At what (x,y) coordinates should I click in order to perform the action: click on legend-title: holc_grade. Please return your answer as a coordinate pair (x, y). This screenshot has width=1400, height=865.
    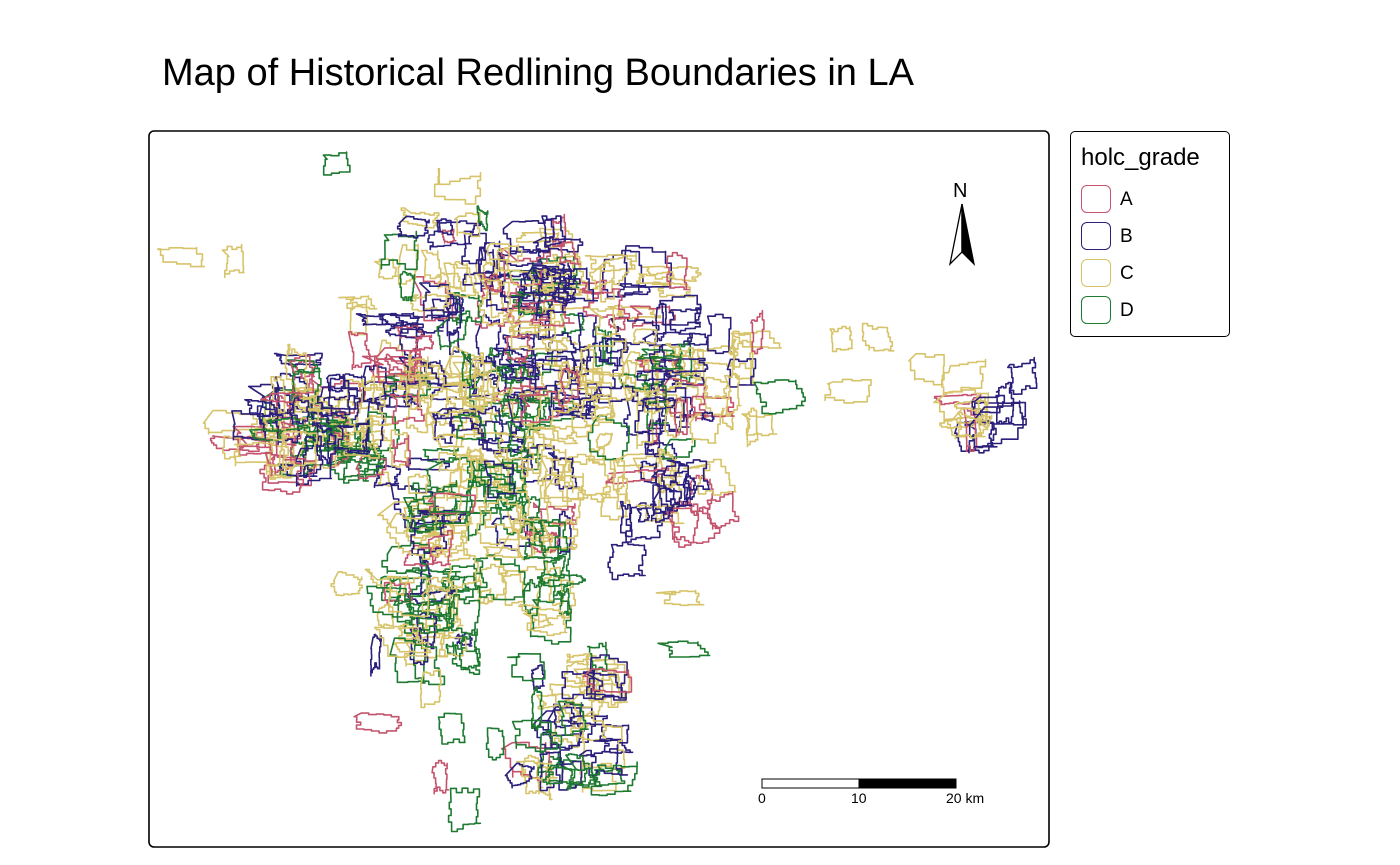
    Looking at the image, I should click on (1140, 157).